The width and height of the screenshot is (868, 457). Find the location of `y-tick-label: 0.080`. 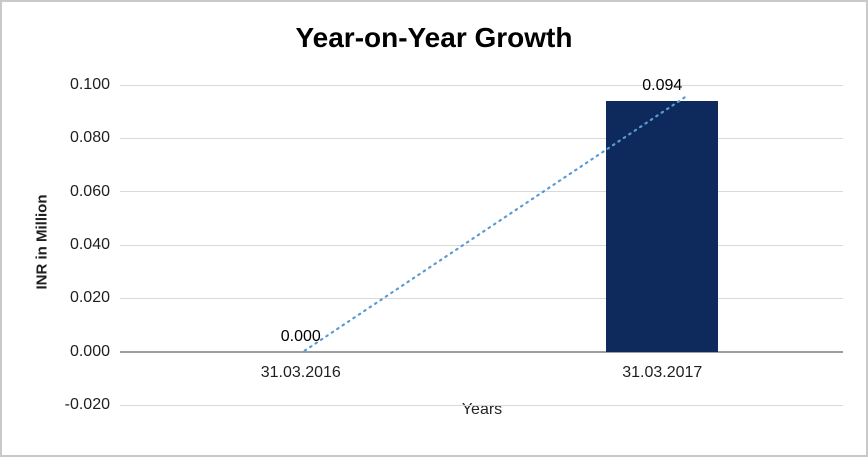

y-tick-label: 0.080 is located at coordinates (89, 138).